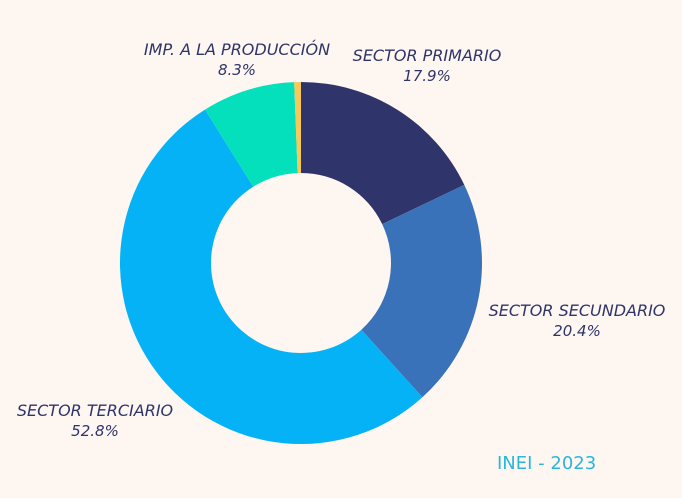 The width and height of the screenshot is (682, 498). I want to click on slice-name-label: SECTOR TERCIARIO, so click(95, 410).